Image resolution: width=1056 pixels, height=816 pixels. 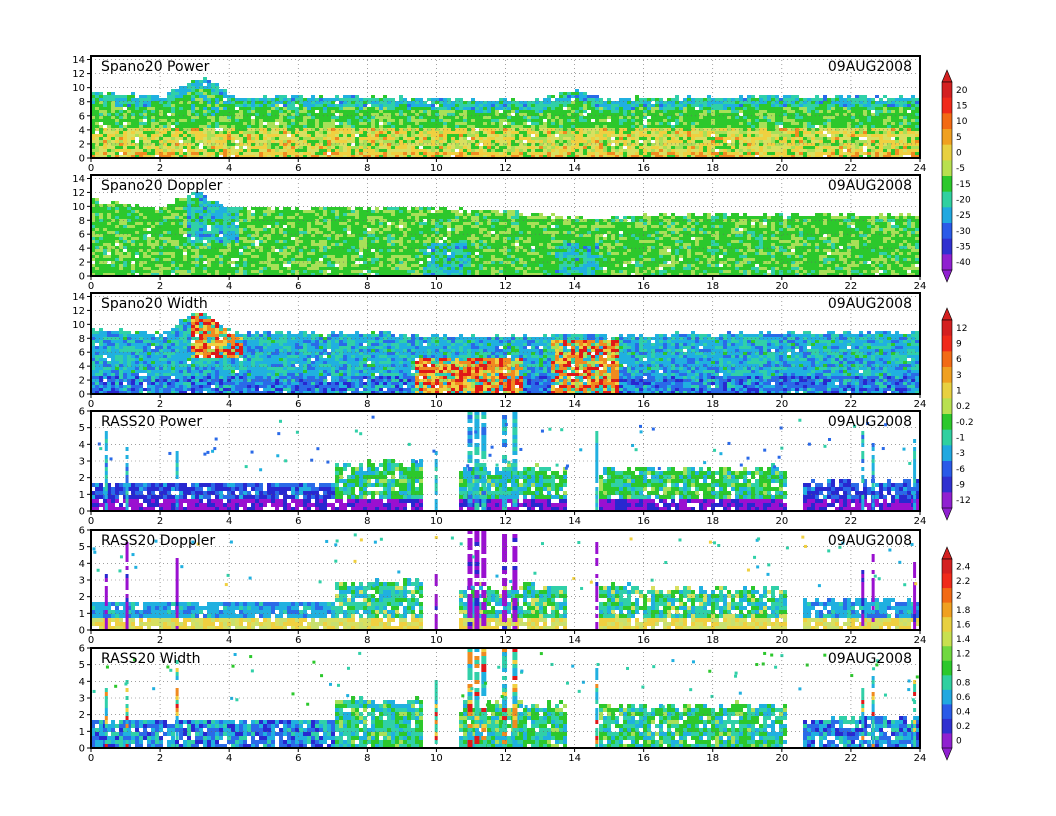 I want to click on y-tick-label: 12, so click(x=78, y=74).